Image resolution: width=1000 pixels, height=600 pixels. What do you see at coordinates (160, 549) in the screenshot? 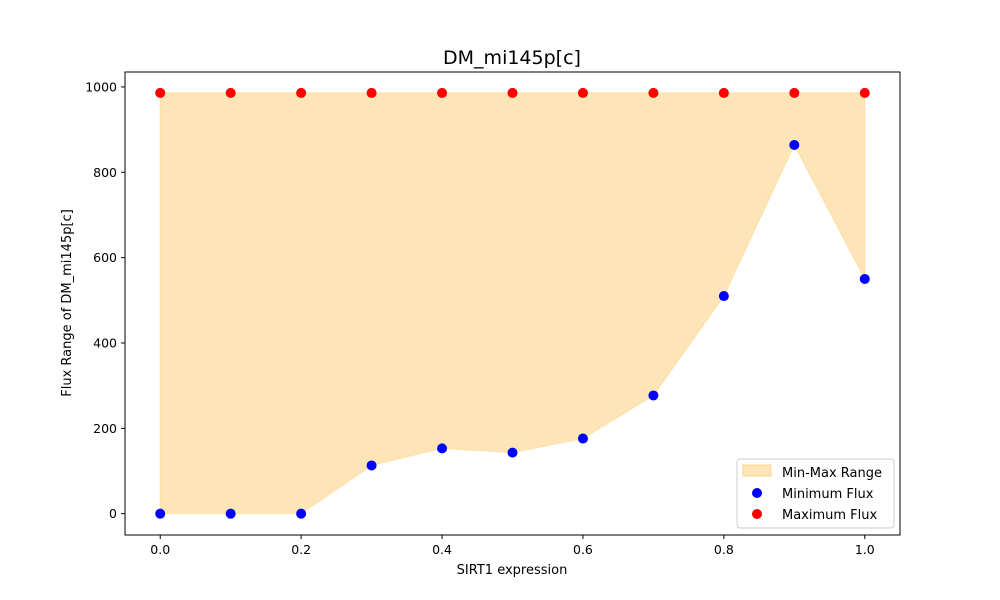
I see `x-tick-label: 0.0` at bounding box center [160, 549].